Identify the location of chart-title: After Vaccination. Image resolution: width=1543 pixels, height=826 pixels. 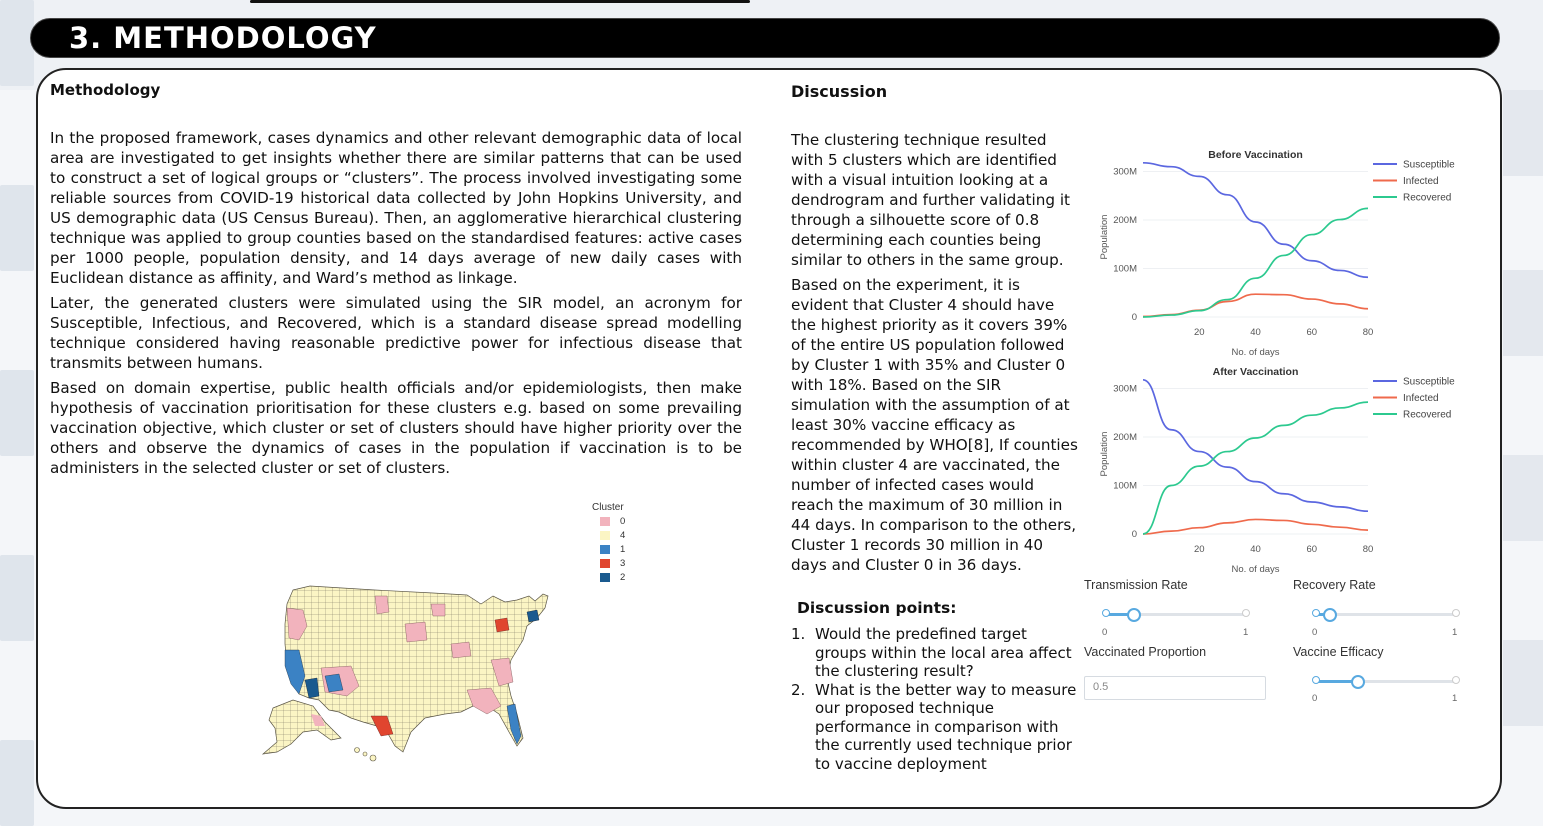
(1256, 372).